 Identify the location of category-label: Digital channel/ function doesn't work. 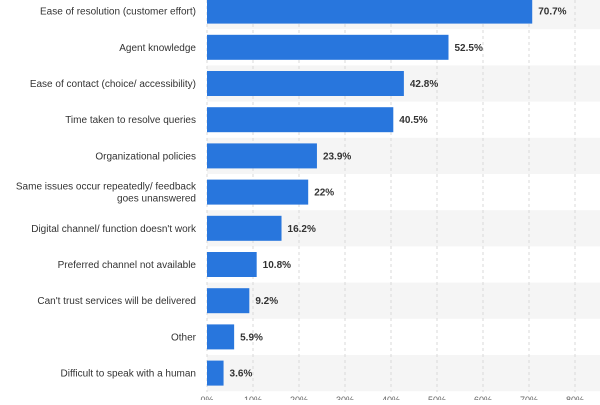
(114, 229).